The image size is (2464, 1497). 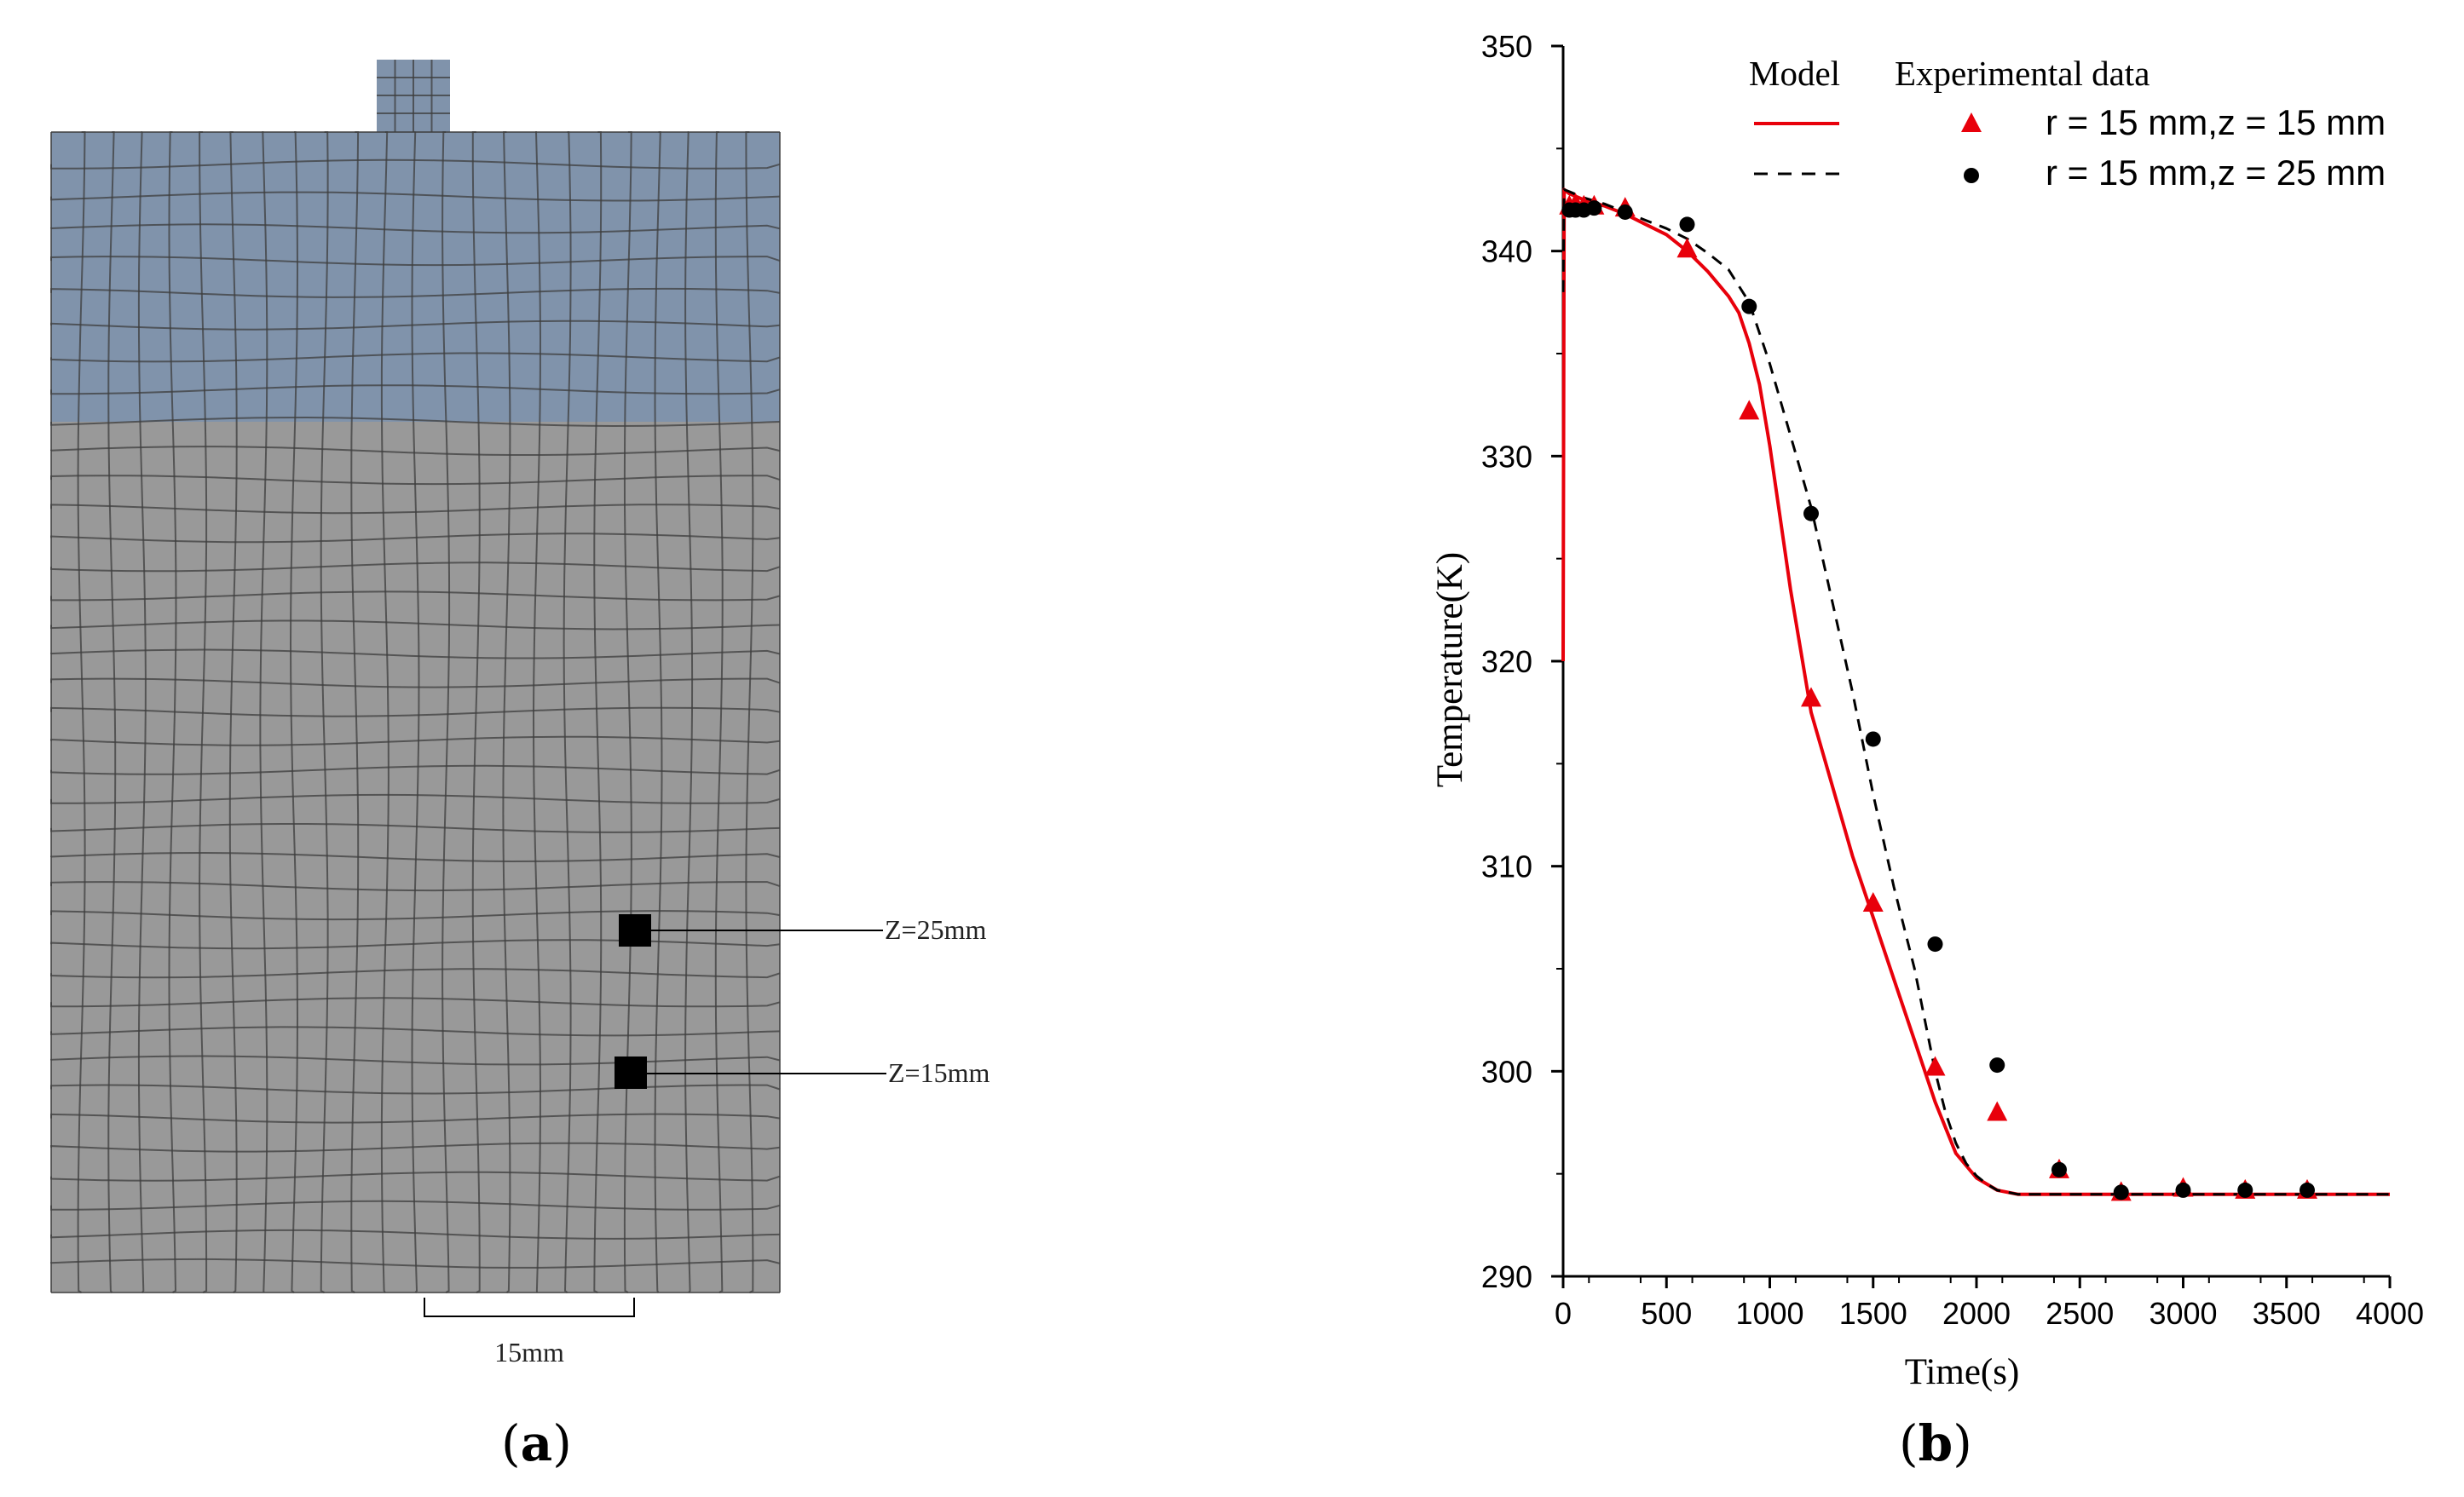 I want to click on x-tick-label: 1000, so click(x=1769, y=1313).